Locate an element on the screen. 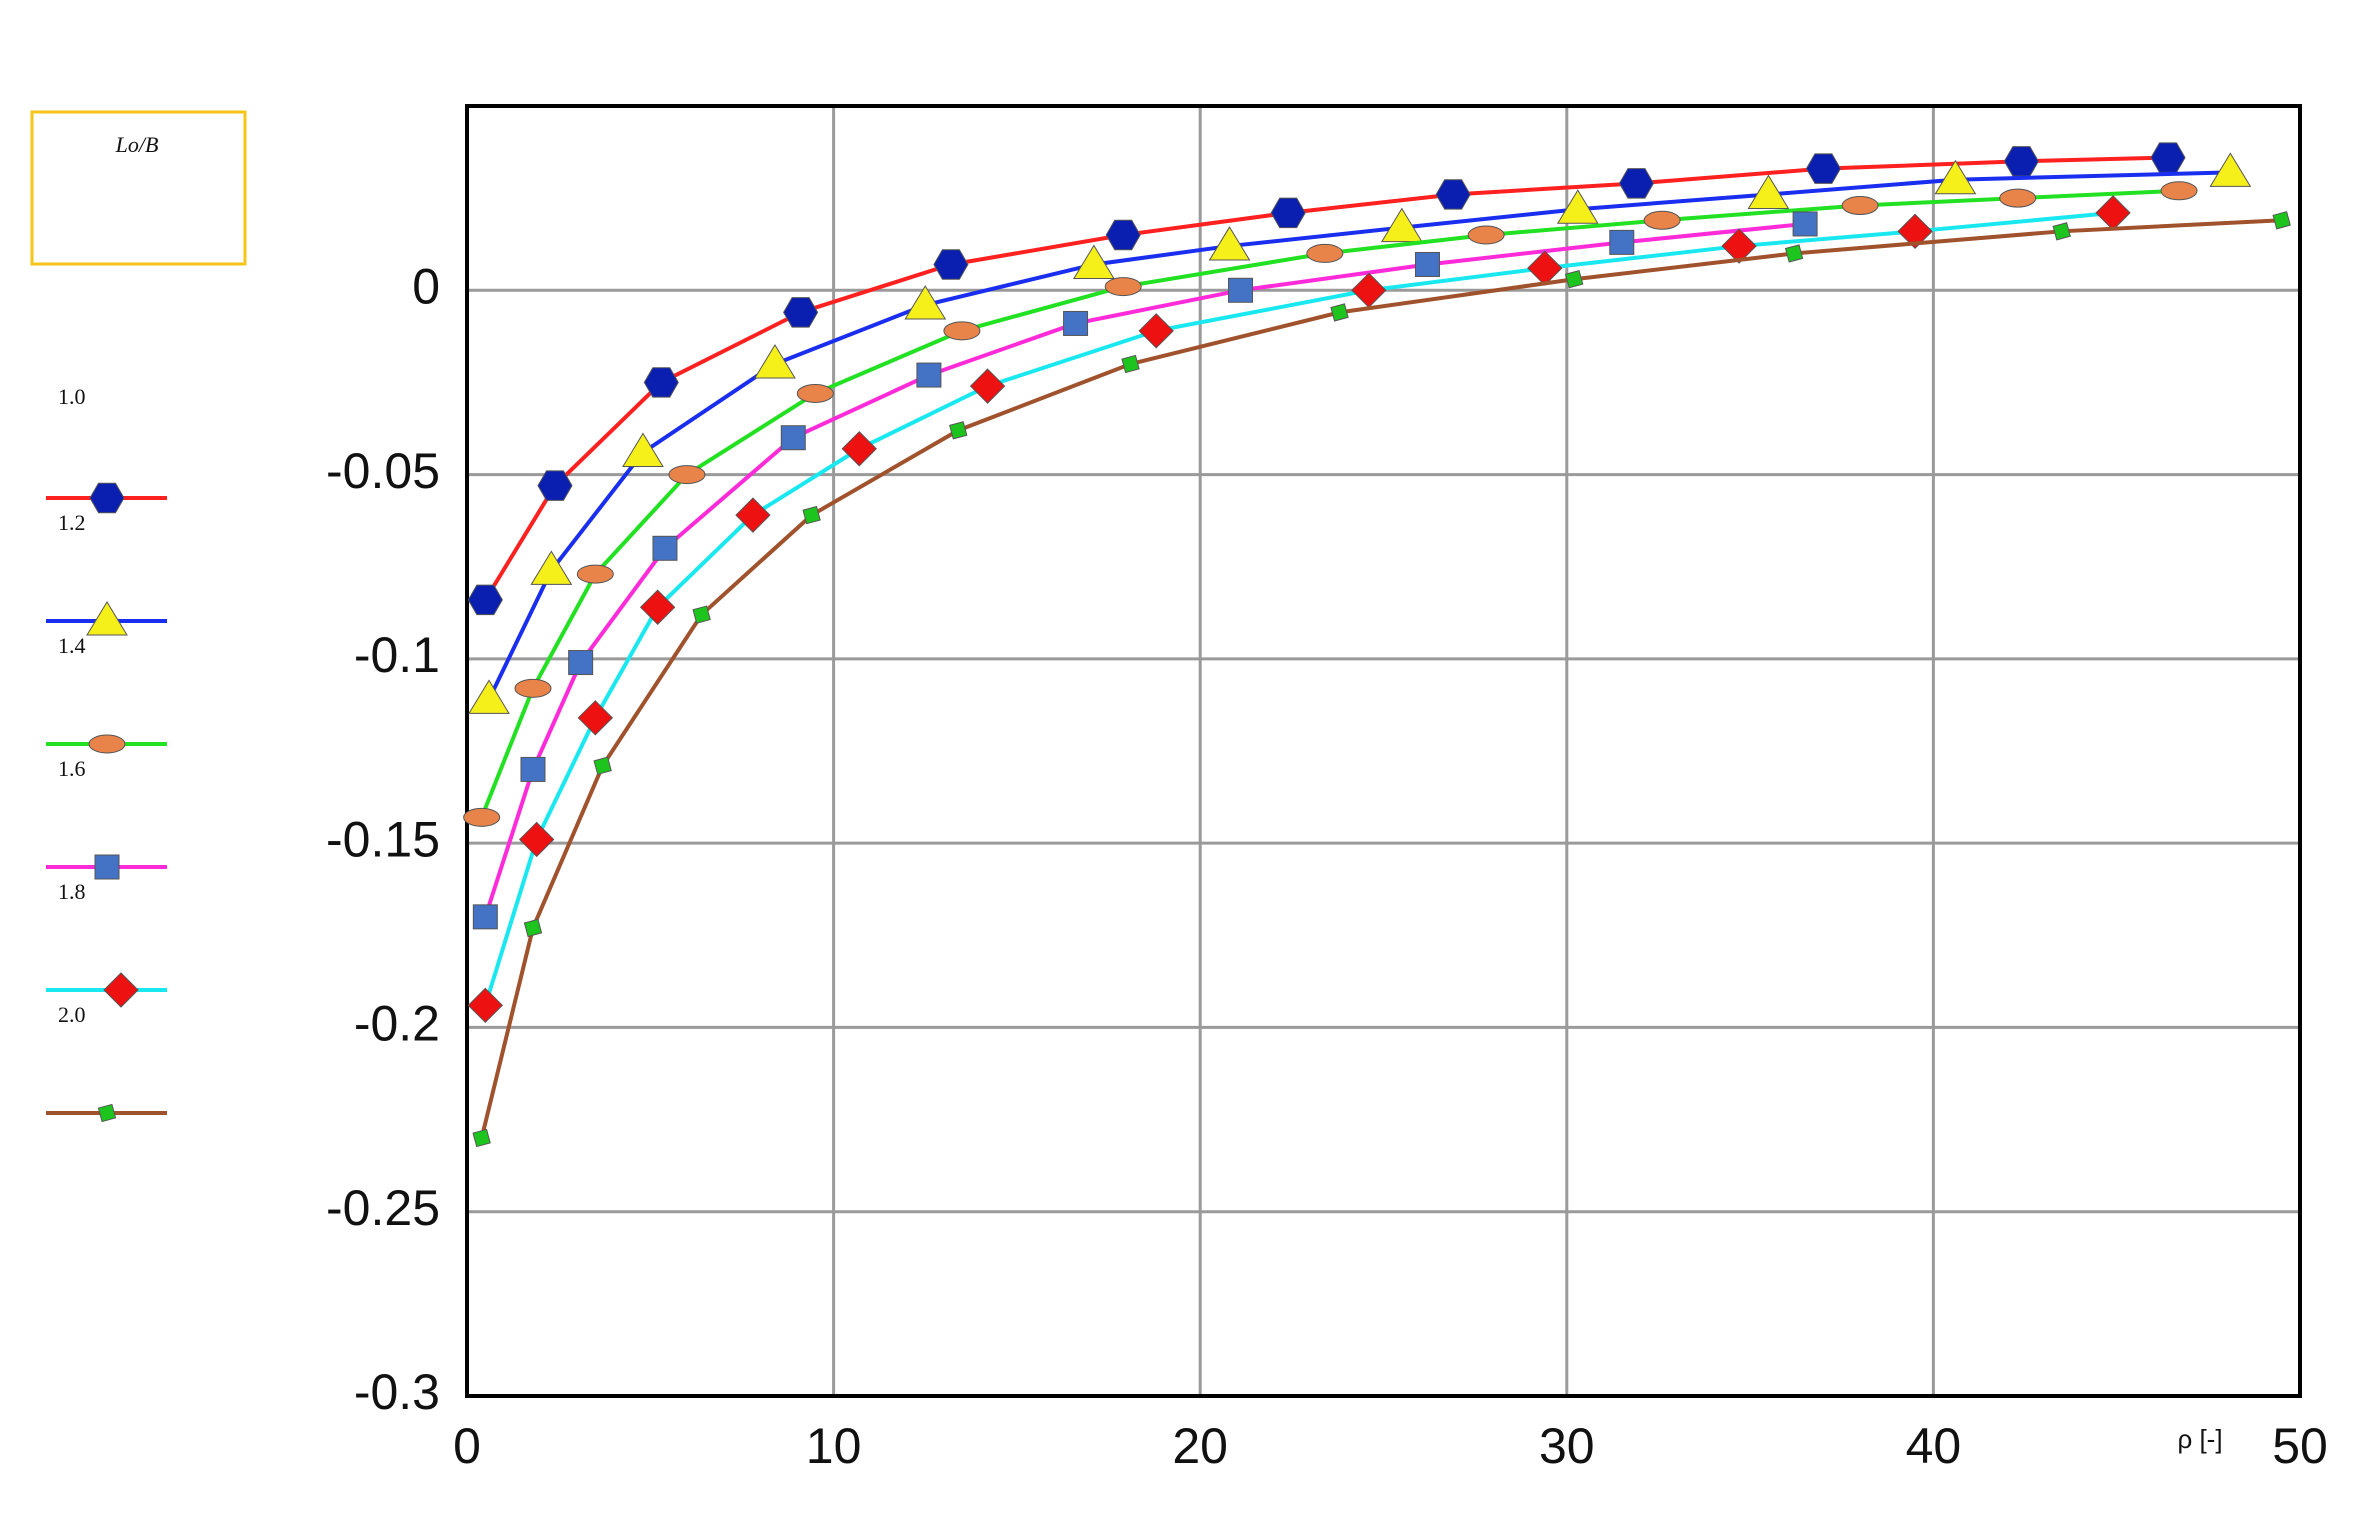  x-axis-label: ρ [-] is located at coordinates (2199, 1439).